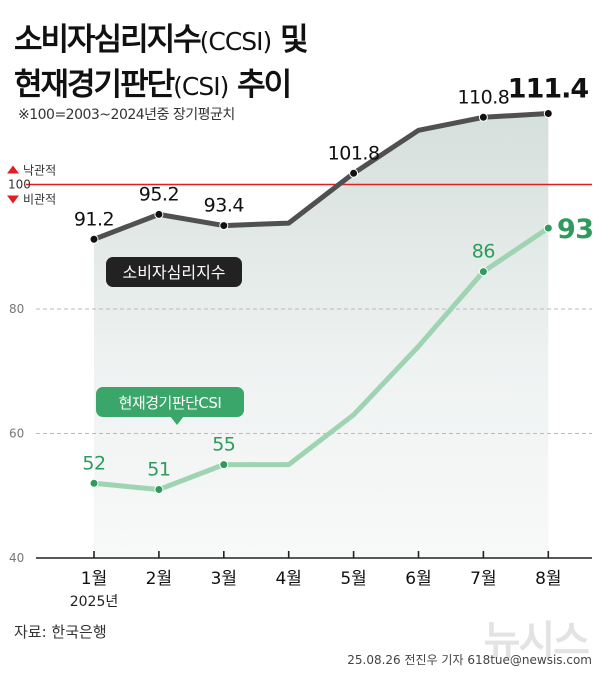  Describe the element at coordinates (483, 97) in the screenshot. I see `ccsi-value-label-7: 110.8` at that location.